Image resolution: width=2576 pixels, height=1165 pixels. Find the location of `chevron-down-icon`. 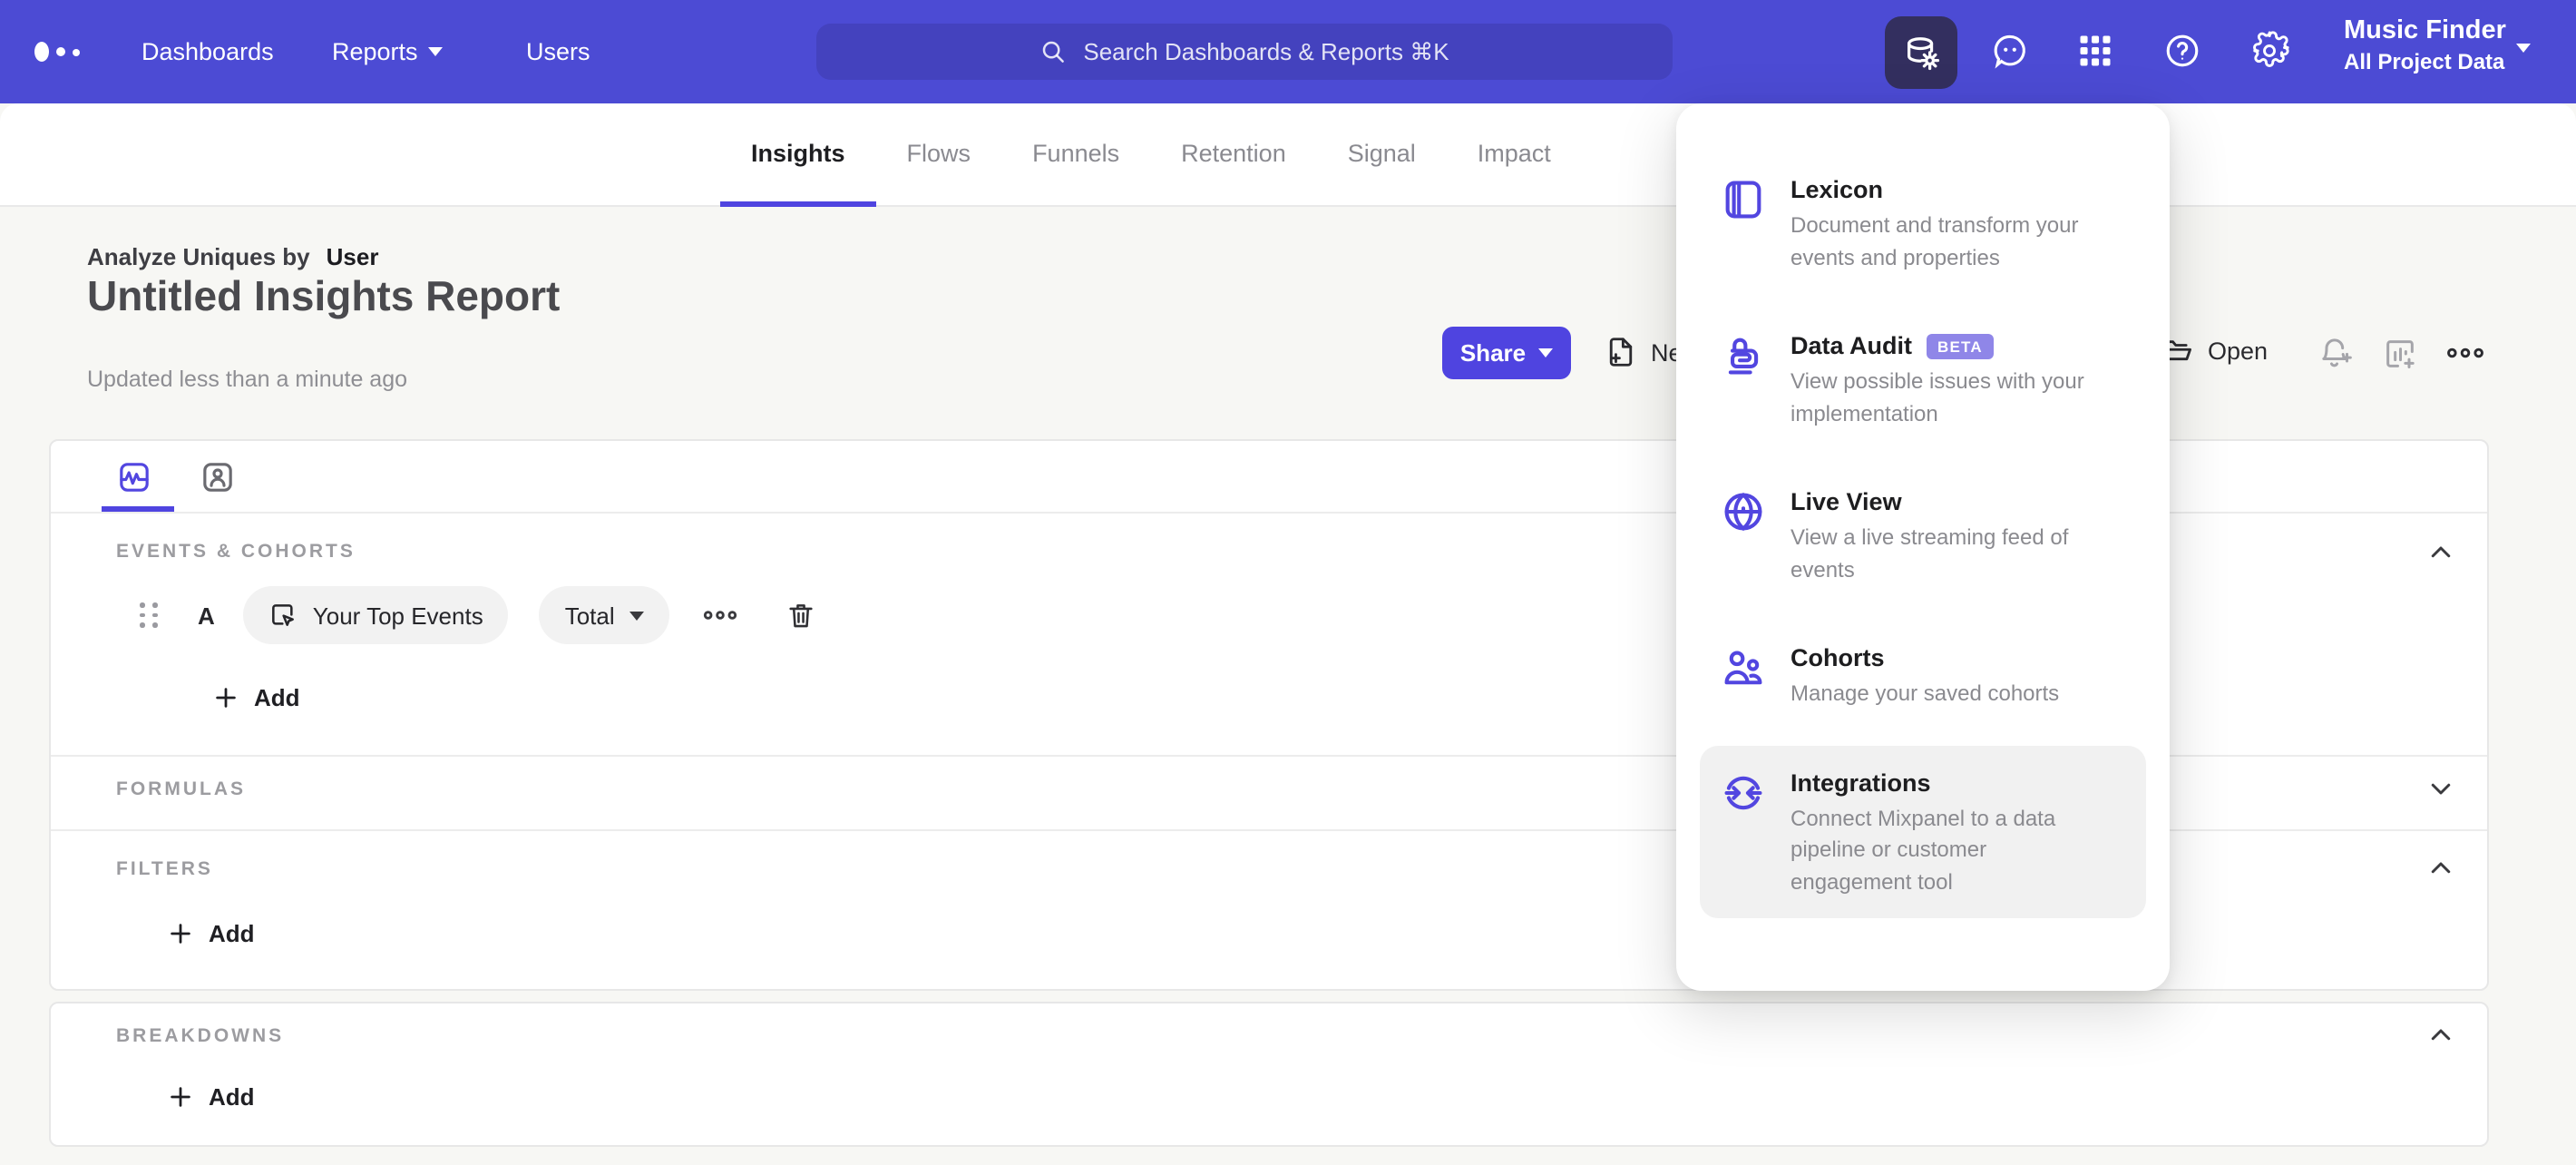

chevron-down-icon is located at coordinates (436, 51).